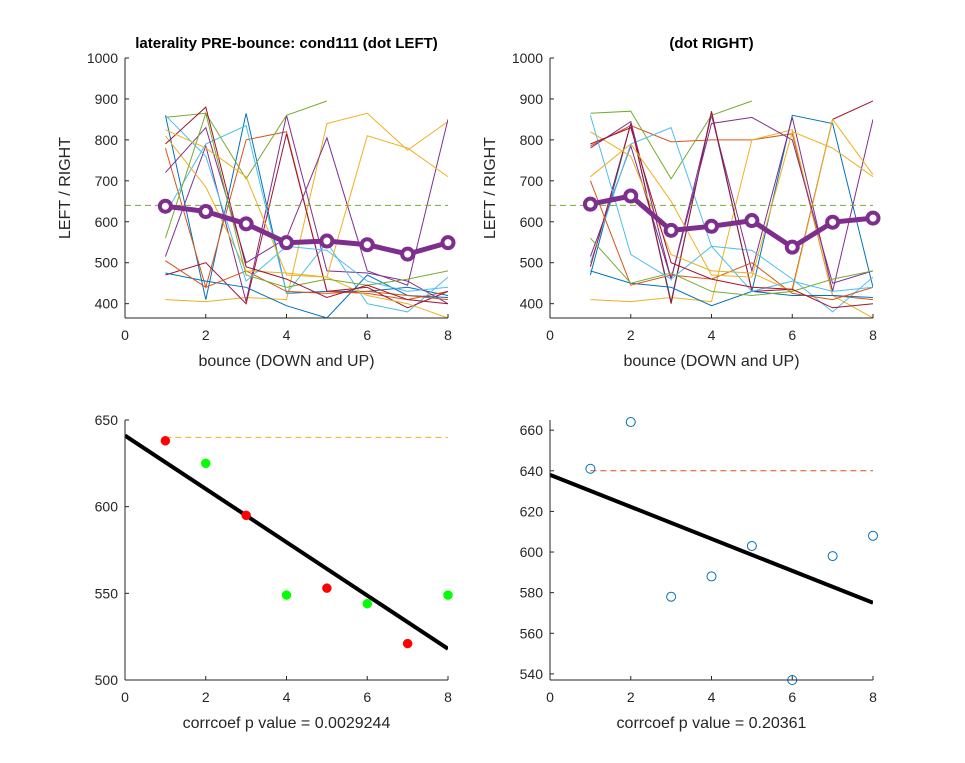  Describe the element at coordinates (107, 593) in the screenshot. I see `y-tick-label: 550` at that location.